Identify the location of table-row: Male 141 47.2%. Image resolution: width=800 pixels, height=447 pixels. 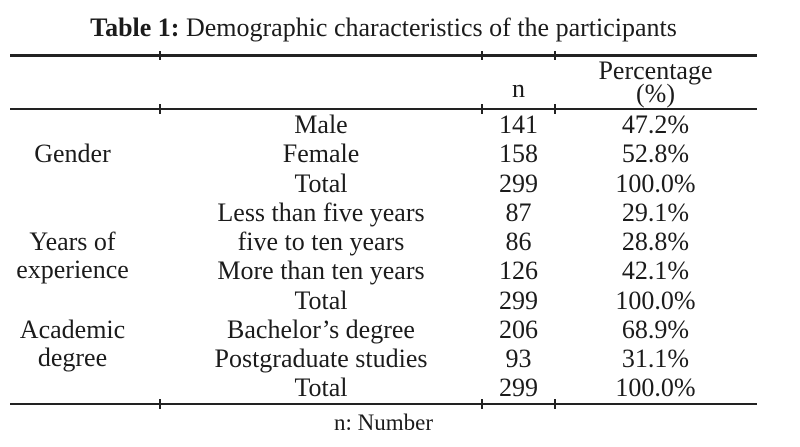
(383, 124).